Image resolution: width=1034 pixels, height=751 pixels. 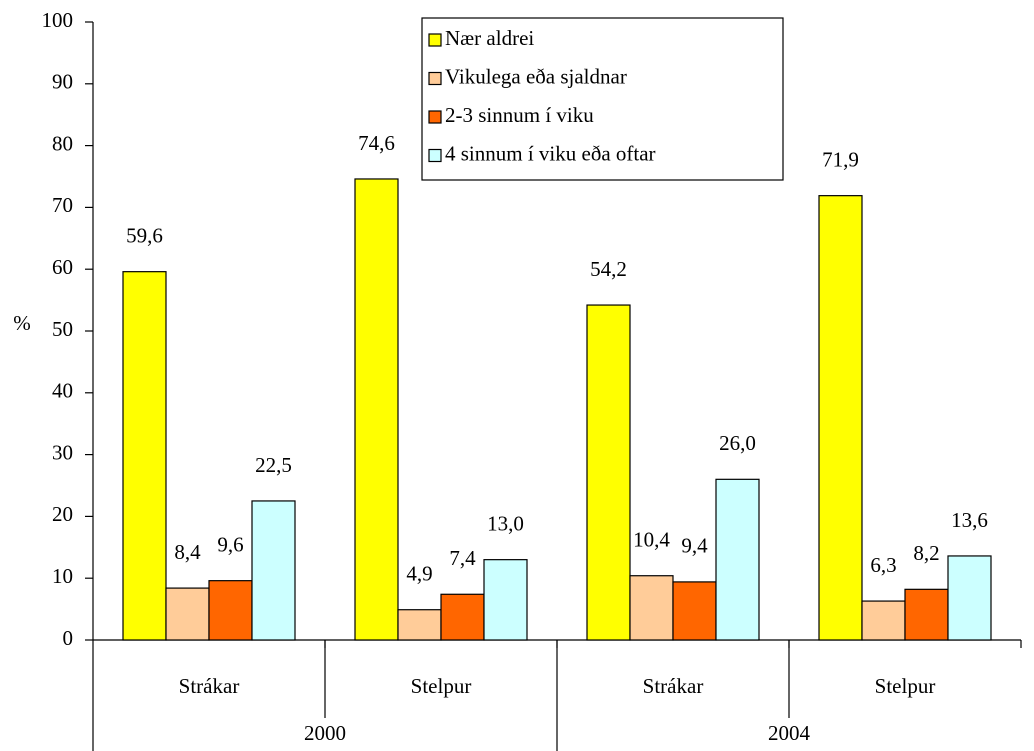 What do you see at coordinates (144, 235) in the screenshot?
I see `data-label: 59,6` at bounding box center [144, 235].